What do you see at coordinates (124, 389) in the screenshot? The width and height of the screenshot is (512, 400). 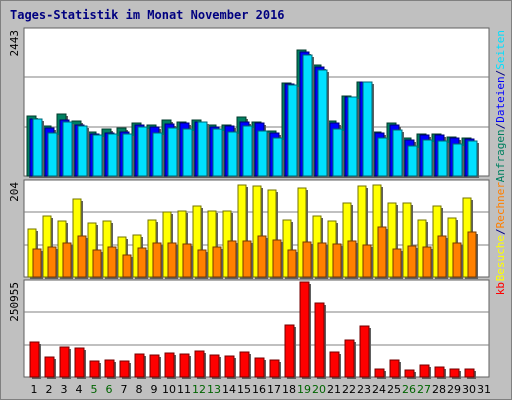 I see `day-label-7: 7` at bounding box center [124, 389].